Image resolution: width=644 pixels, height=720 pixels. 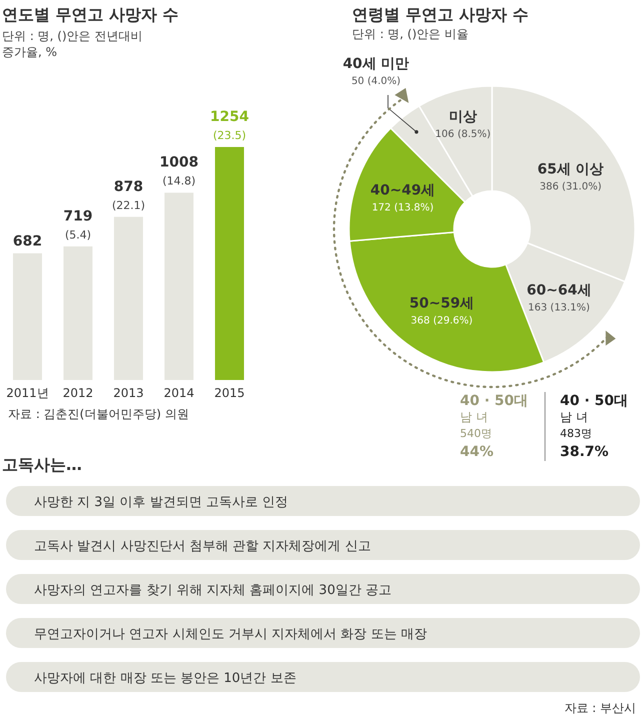 I want to click on text: 40 · 50대 남 녀 540명 44%, so click(x=494, y=426).